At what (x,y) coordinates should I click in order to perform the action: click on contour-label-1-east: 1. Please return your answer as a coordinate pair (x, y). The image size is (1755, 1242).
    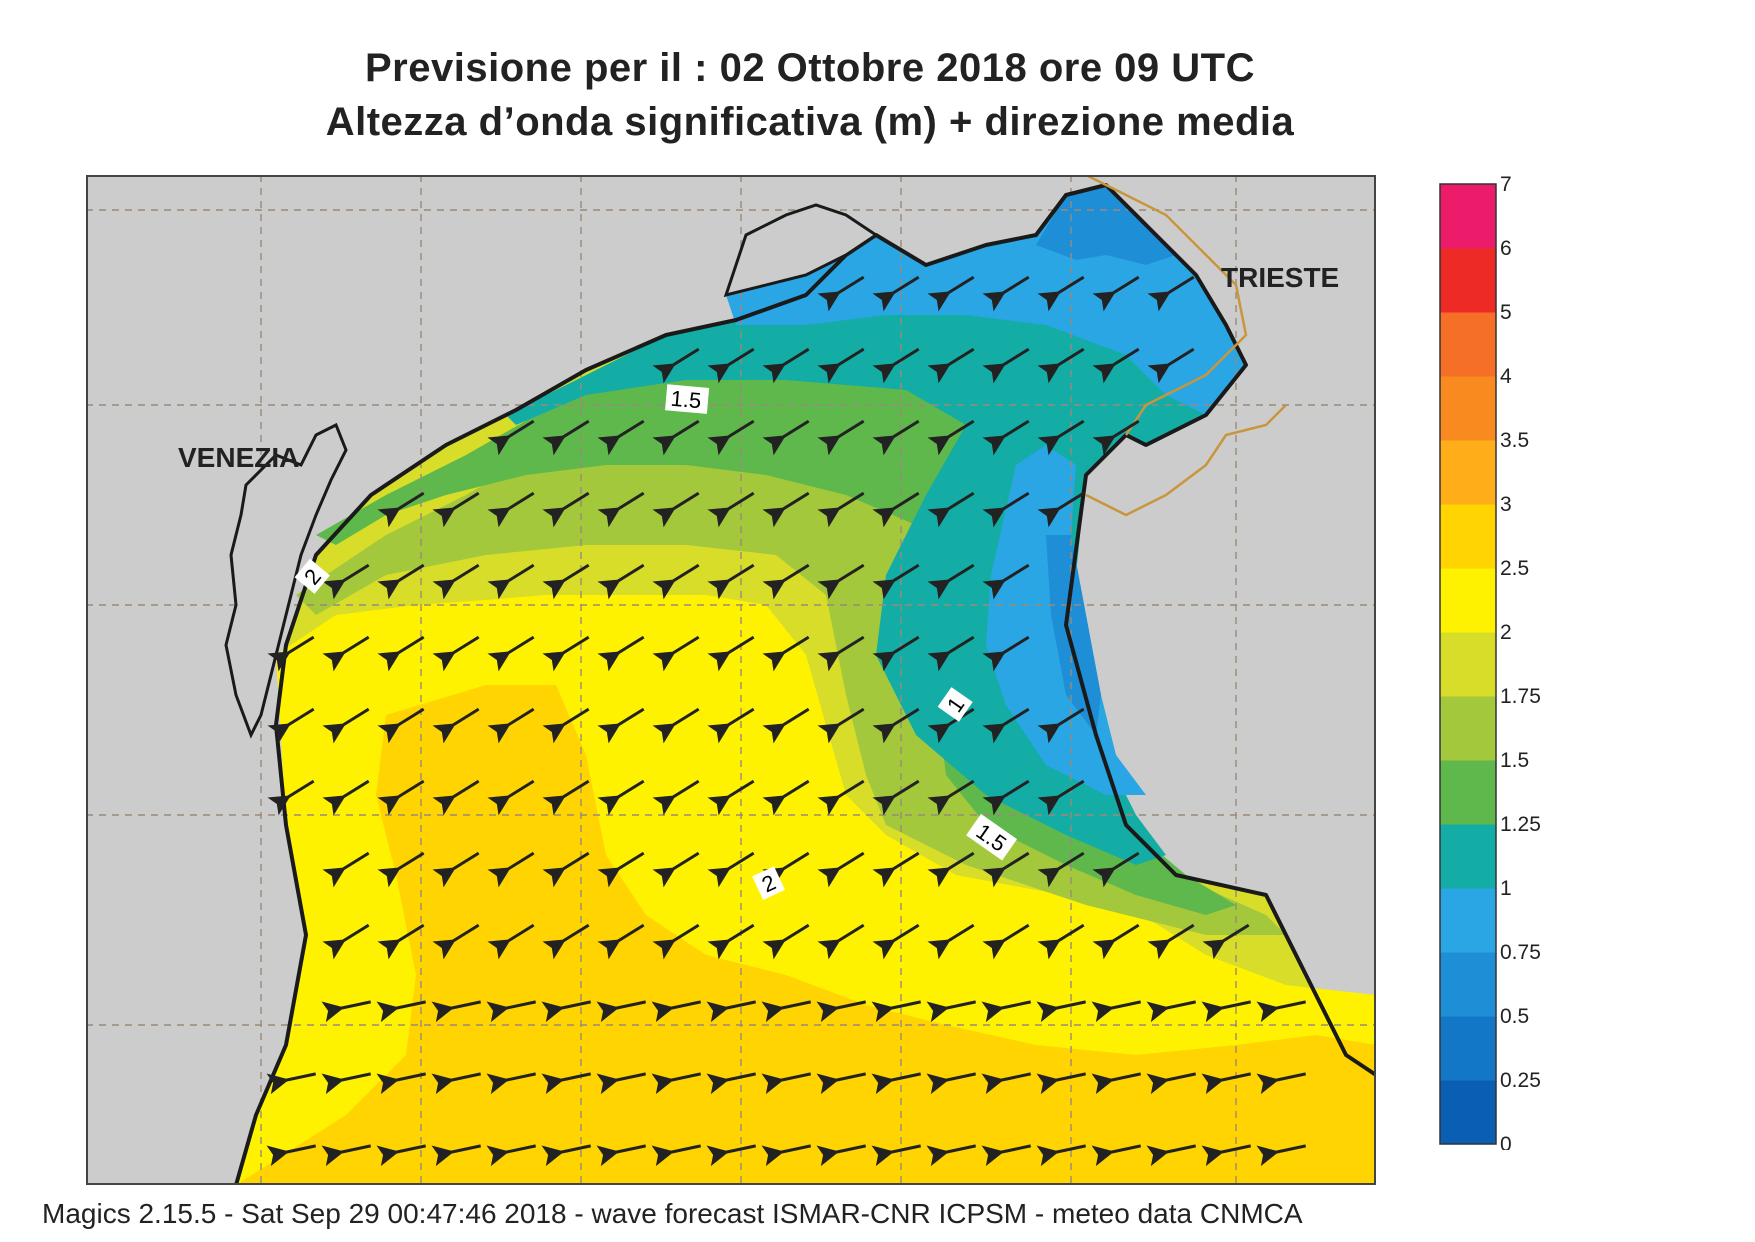
    Looking at the image, I should click on (955, 704).